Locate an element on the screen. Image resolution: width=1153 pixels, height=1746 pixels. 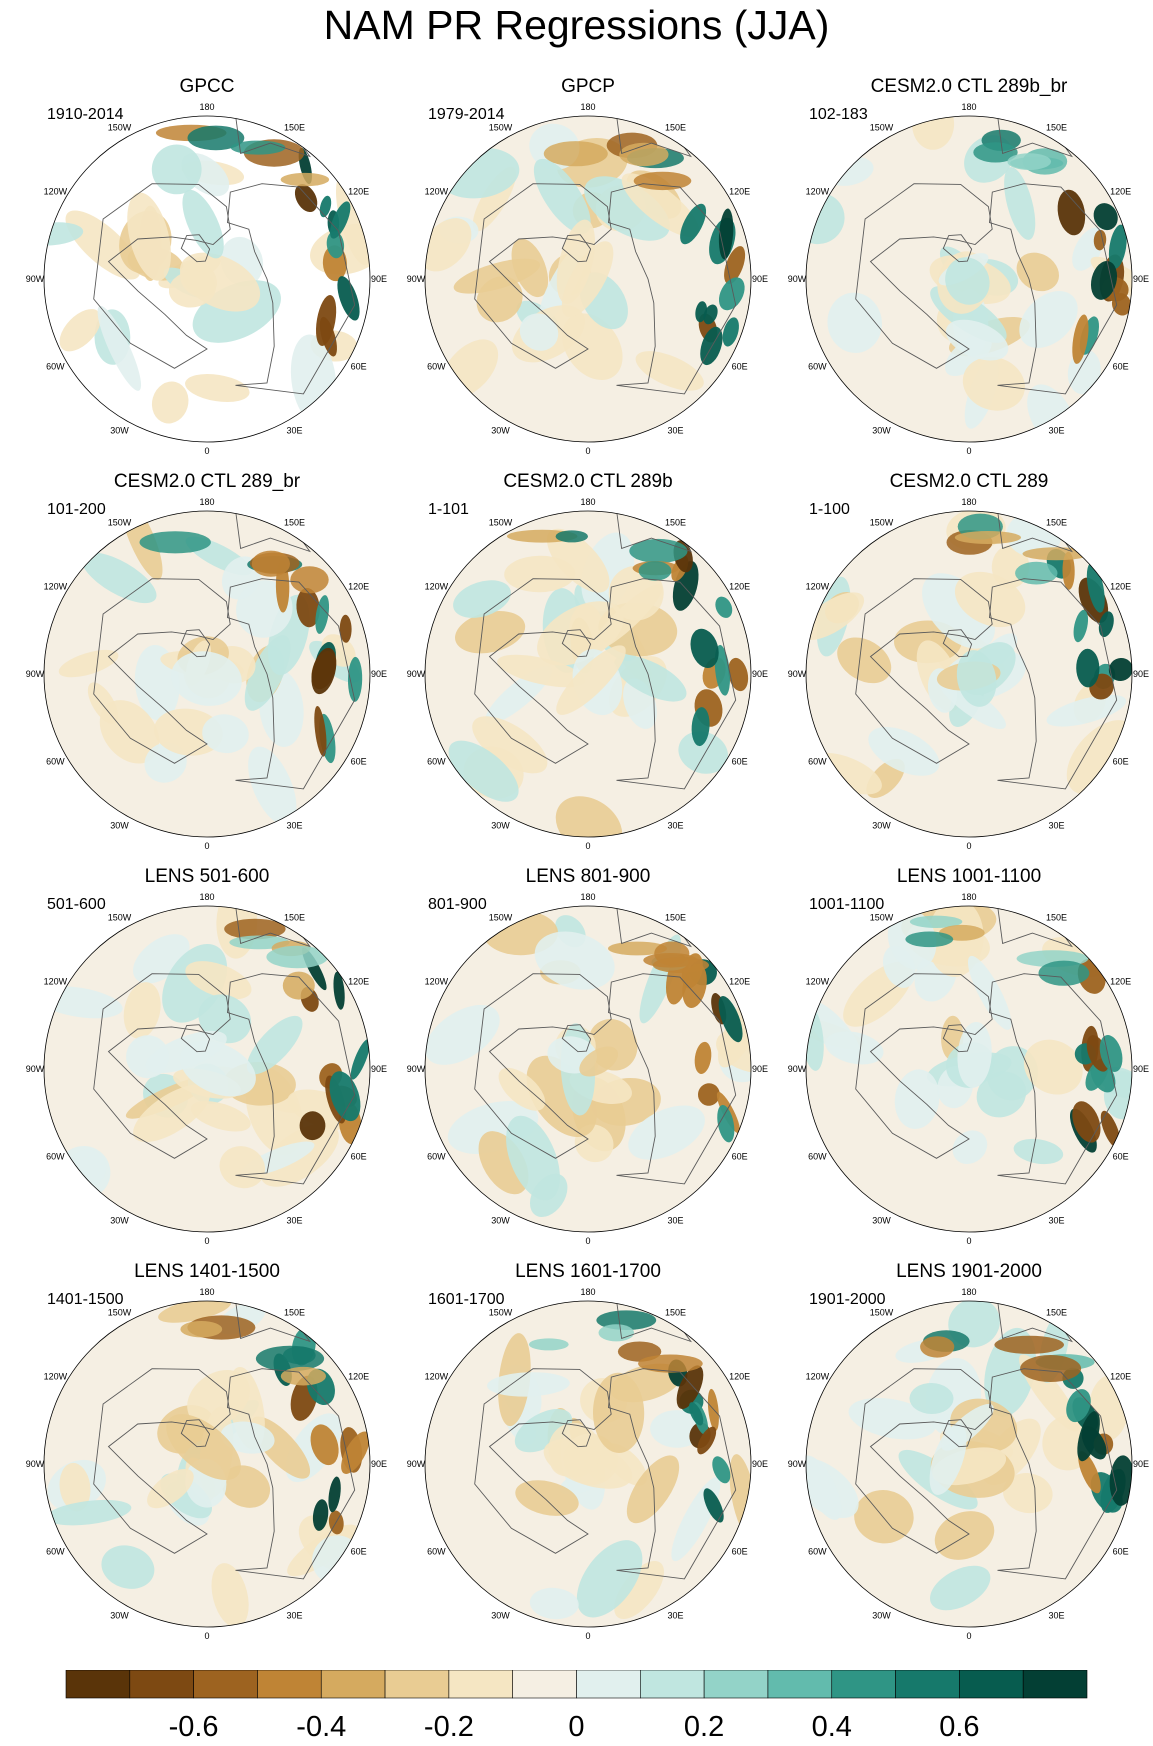
panel-title: LENS 1601-1700 is located at coordinates (588, 1271).